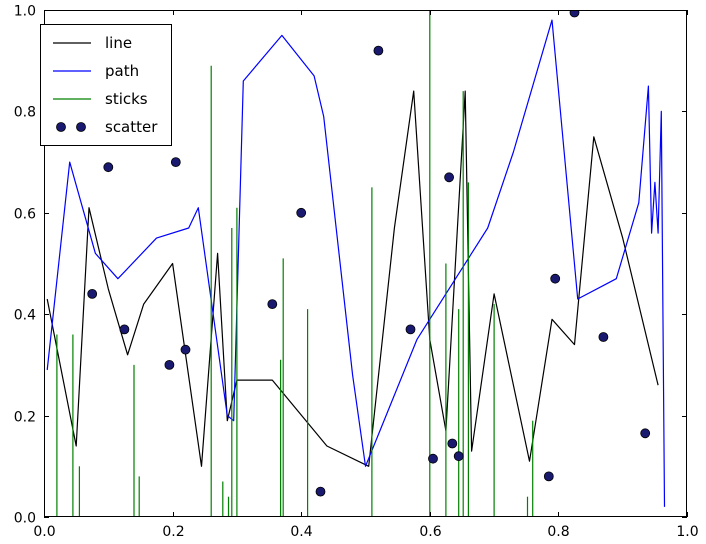  I want to click on x-tick-label: 0.2, so click(173, 532).